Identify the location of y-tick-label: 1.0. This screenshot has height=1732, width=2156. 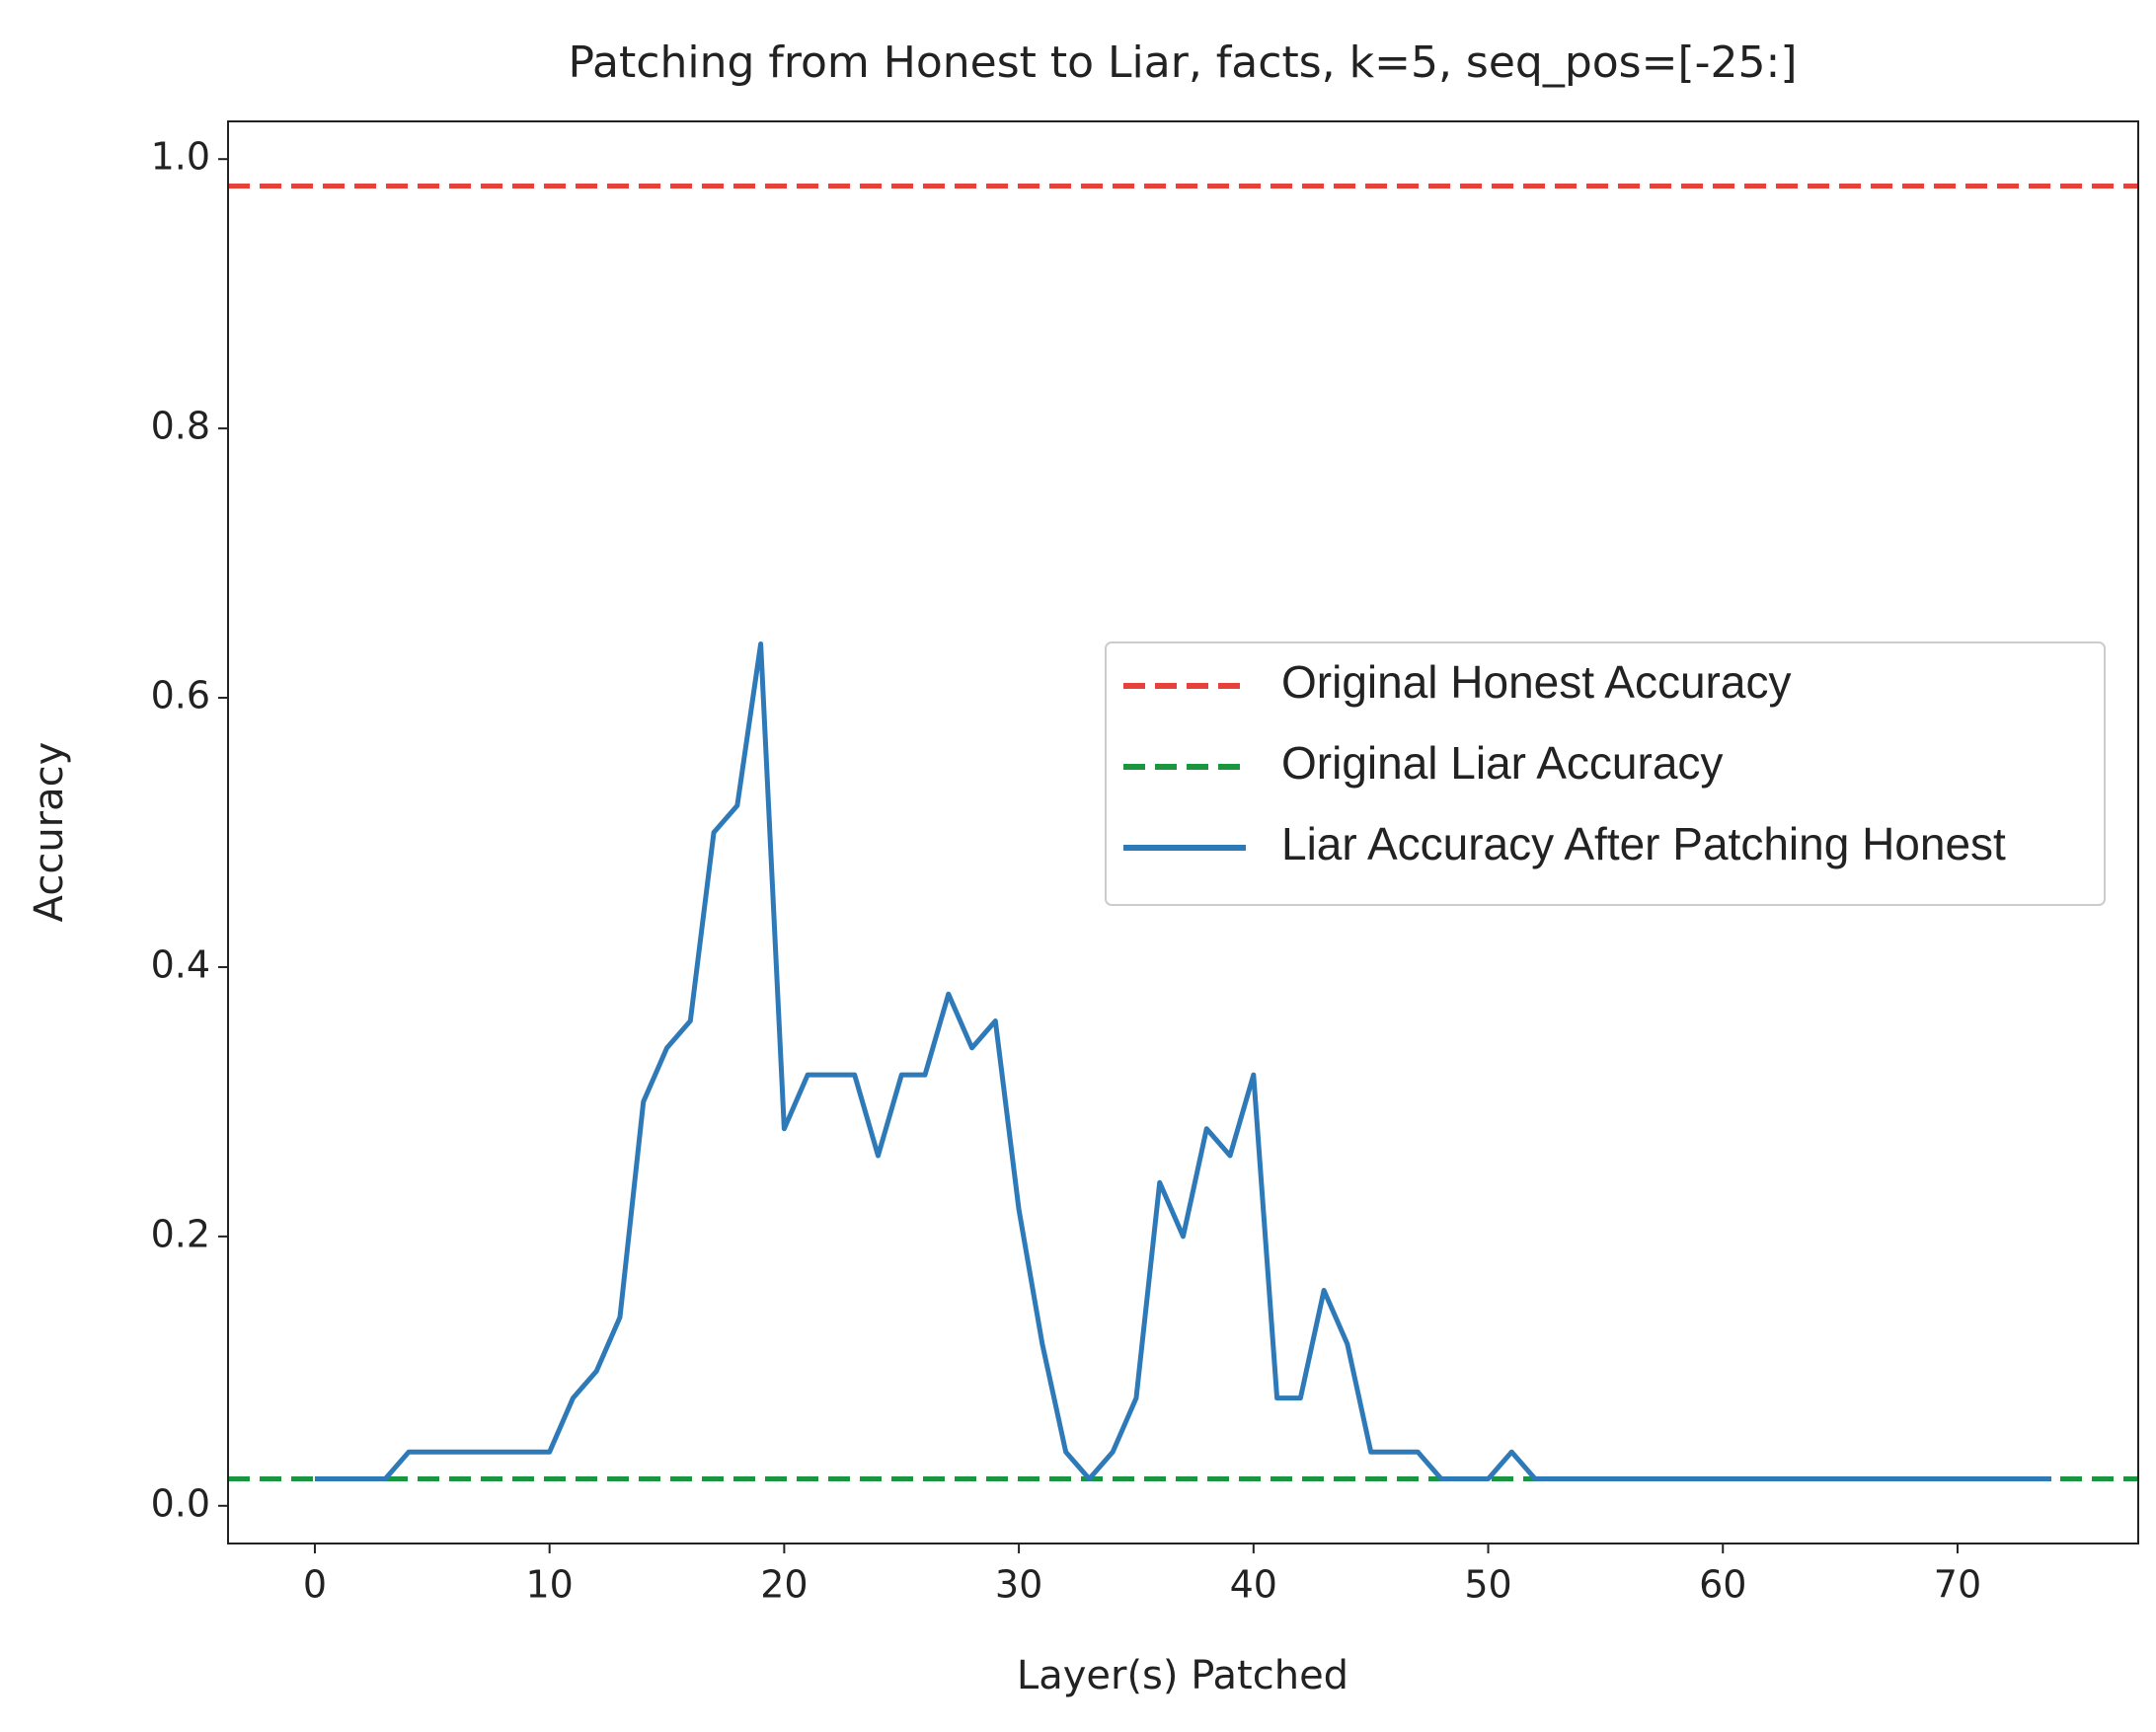
(180, 157).